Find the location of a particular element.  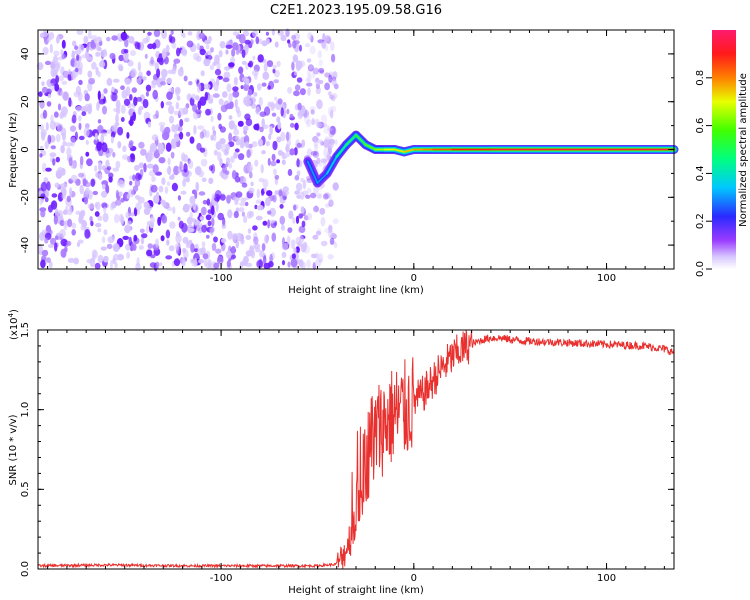

colorbar-ticks: 0.0 0.2 0.4 0.6 0.8 is located at coordinates (703, 173).